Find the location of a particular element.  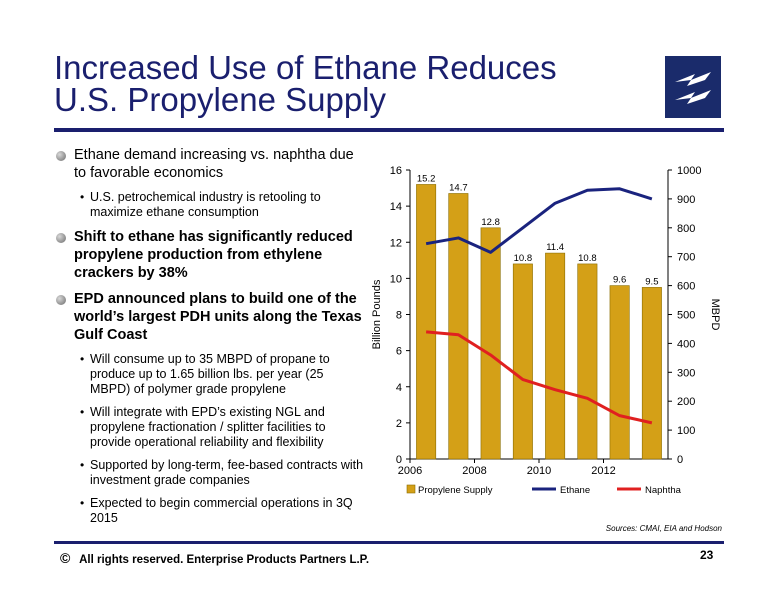

bar-data-label: 9.6 is located at coordinates (619, 280).